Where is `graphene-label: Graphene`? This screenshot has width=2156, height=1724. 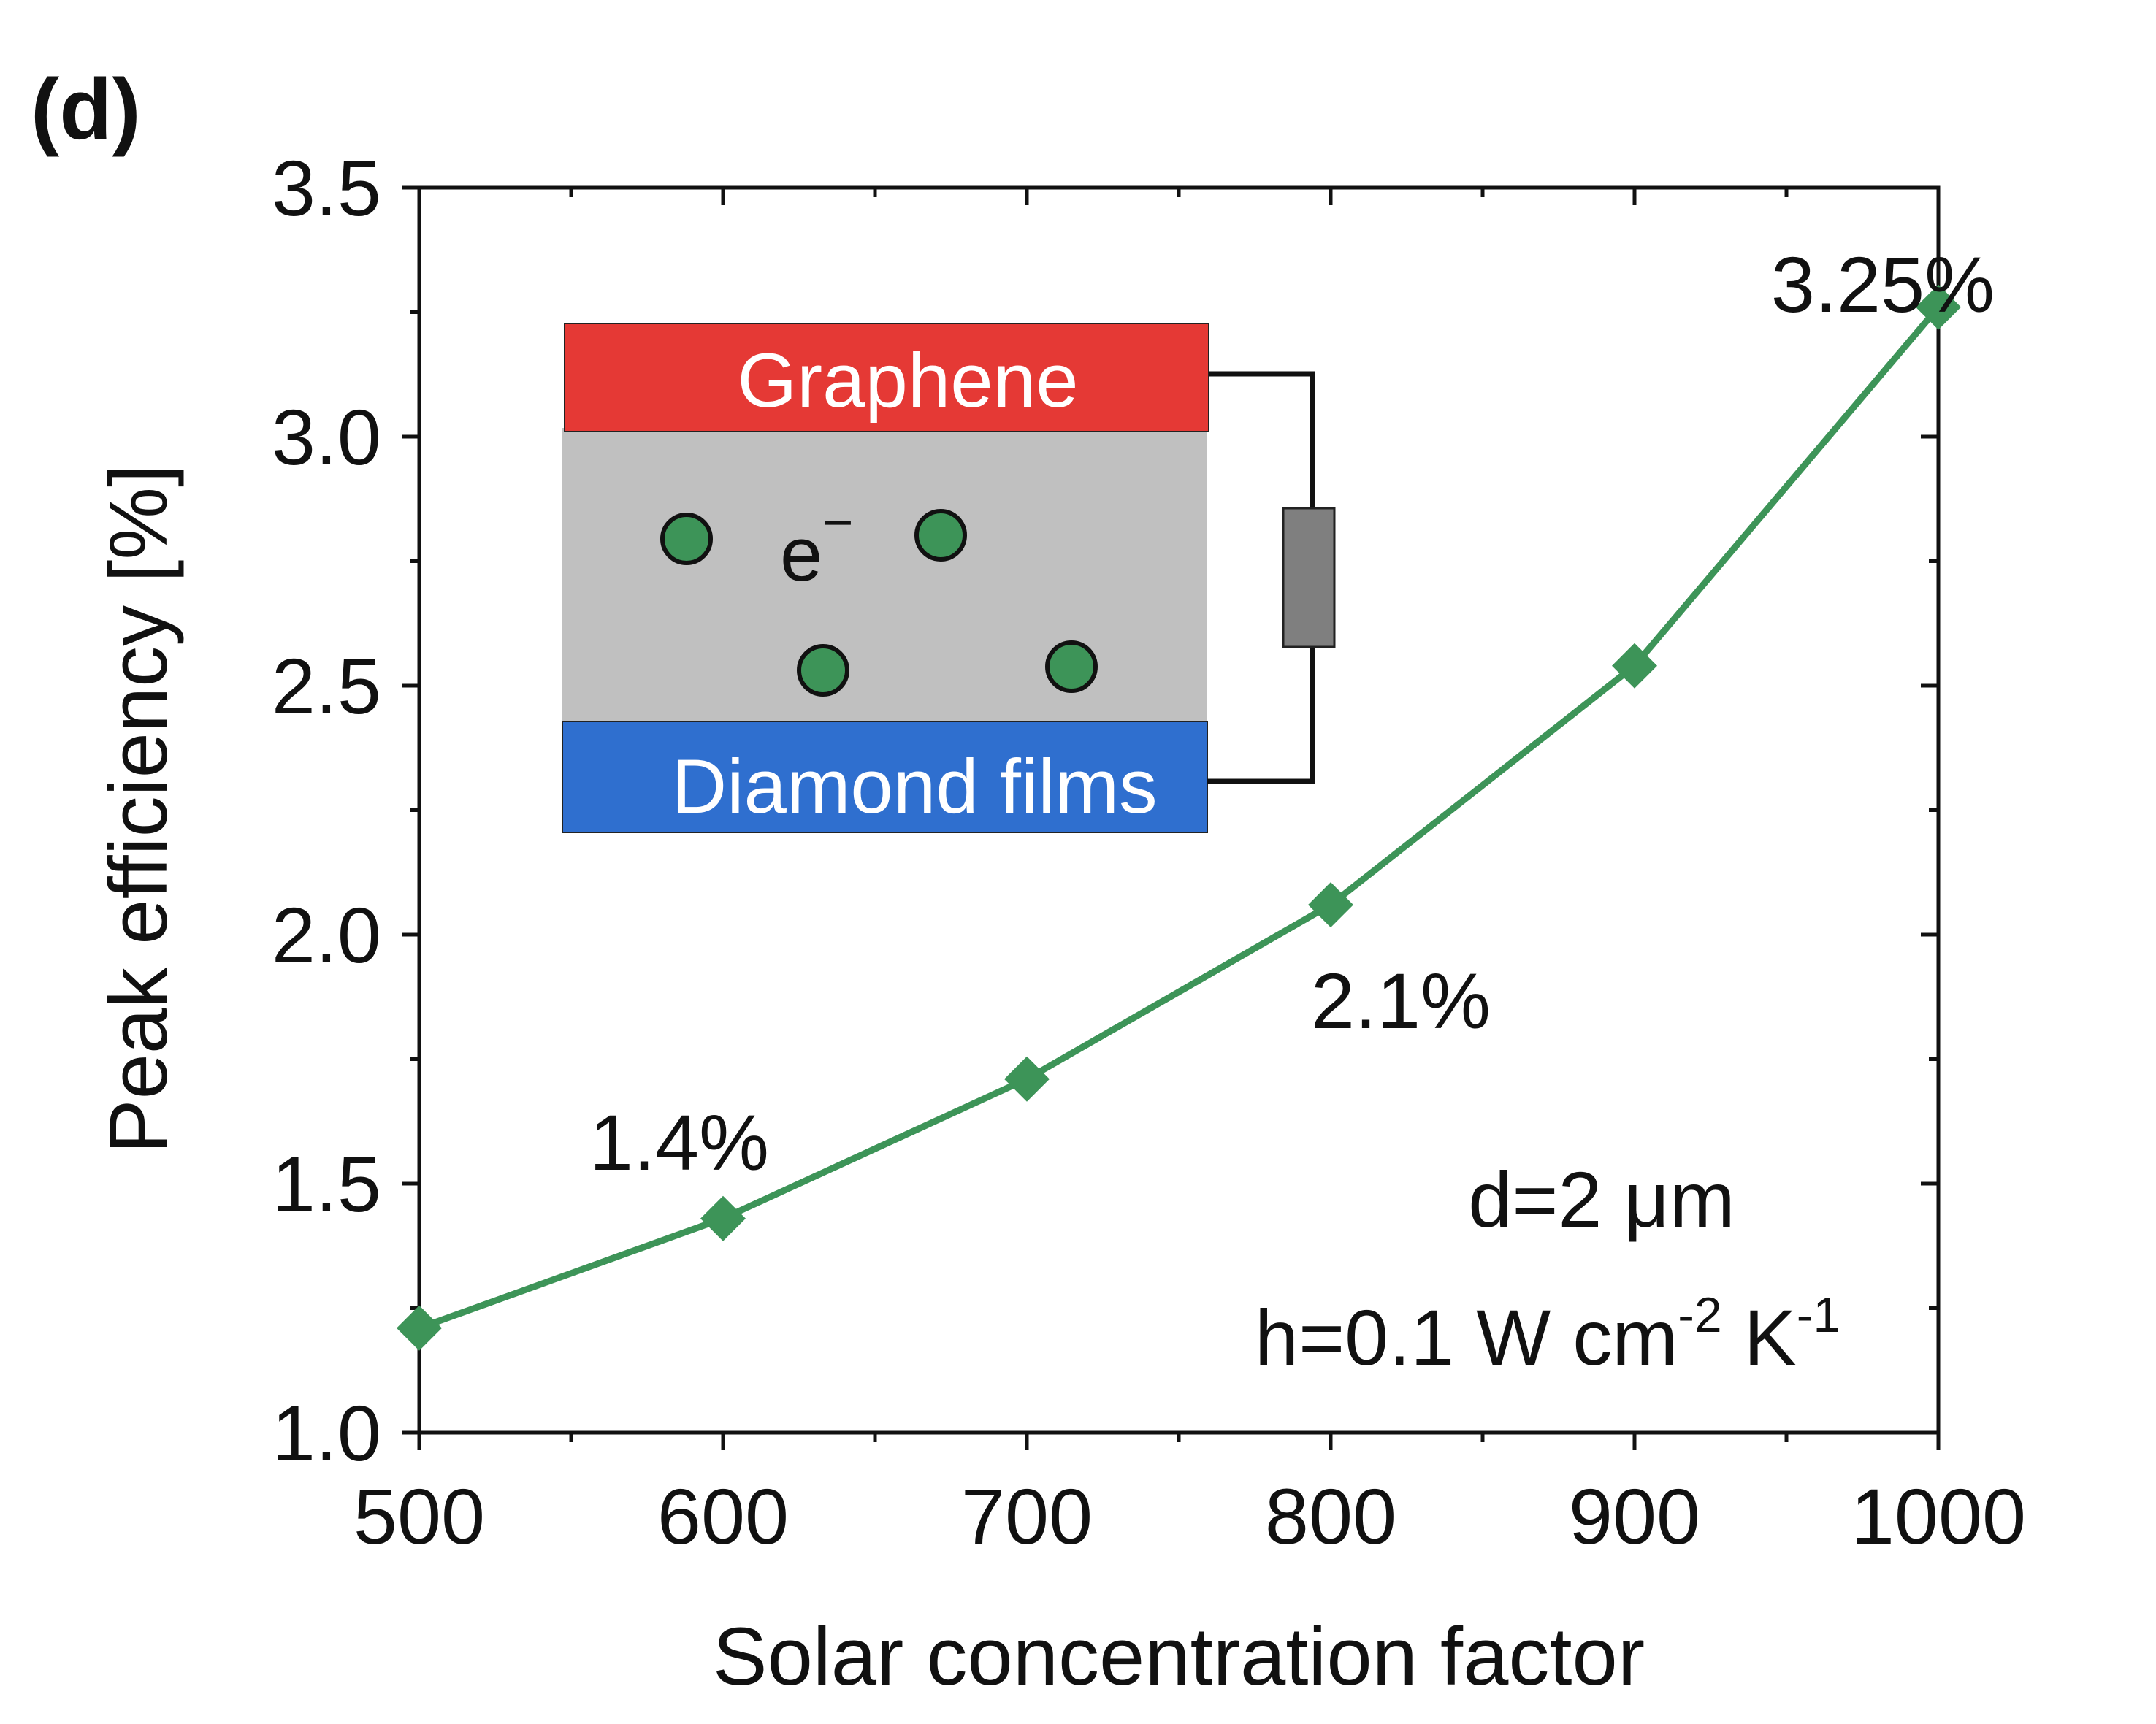 graphene-label: Graphene is located at coordinates (908, 381).